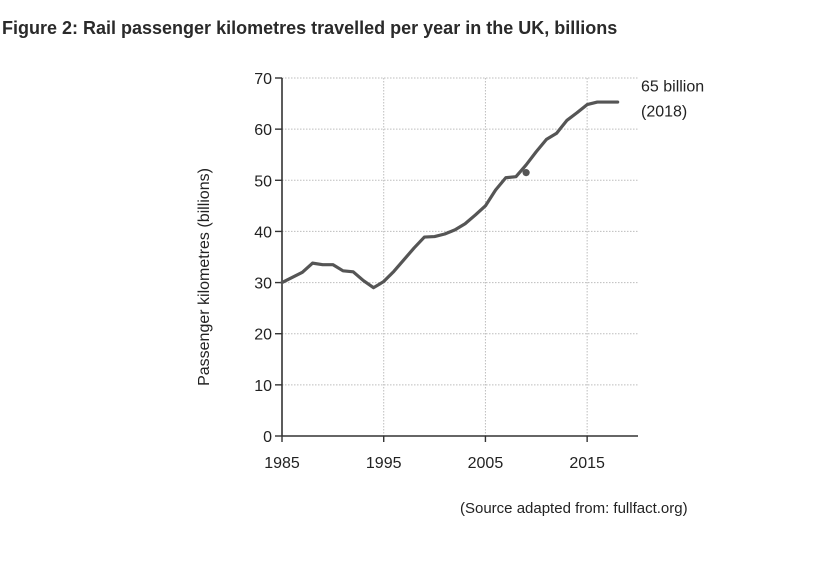 This screenshot has width=836, height=572. I want to click on annotations: 65 billion (2018), so click(672, 100).